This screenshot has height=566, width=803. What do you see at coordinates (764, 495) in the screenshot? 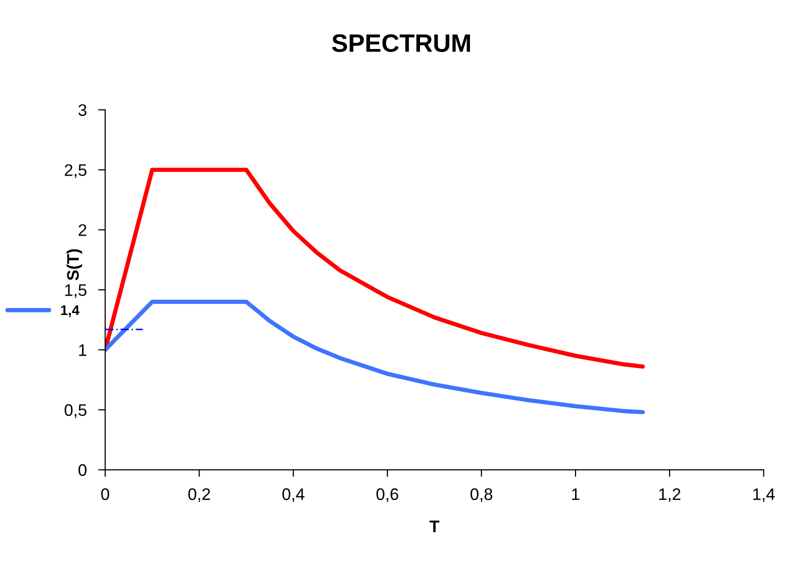
I see `x-tick-label: 1,4` at bounding box center [764, 495].